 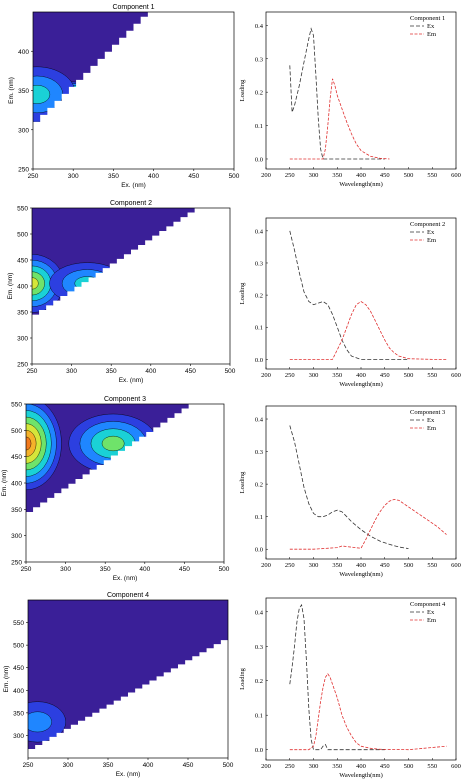 I want to click on eem-title: Component 3, so click(x=125, y=399).